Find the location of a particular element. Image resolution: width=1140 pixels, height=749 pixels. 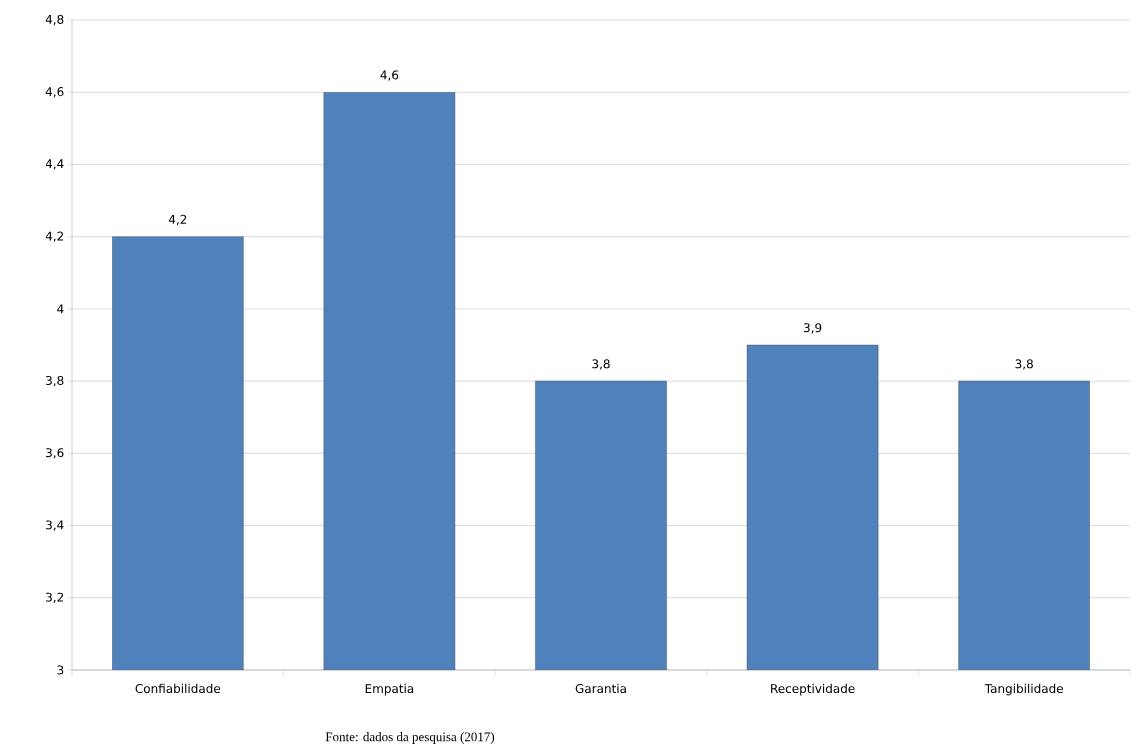

data-label: 3,9 is located at coordinates (812, 328).